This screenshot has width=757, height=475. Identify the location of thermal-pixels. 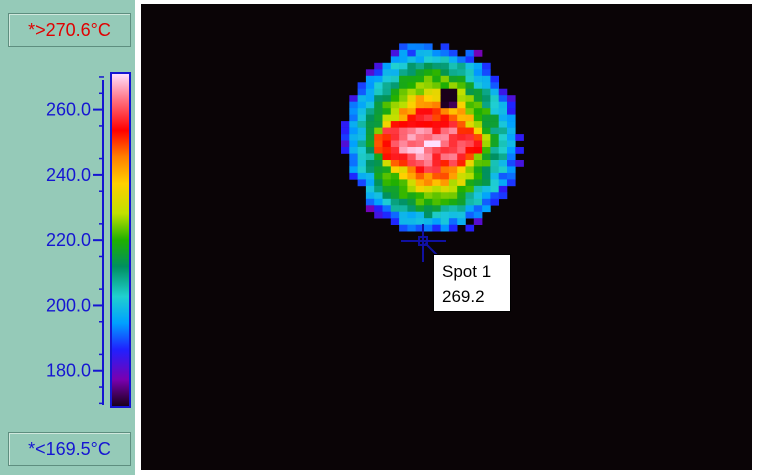
(432, 152).